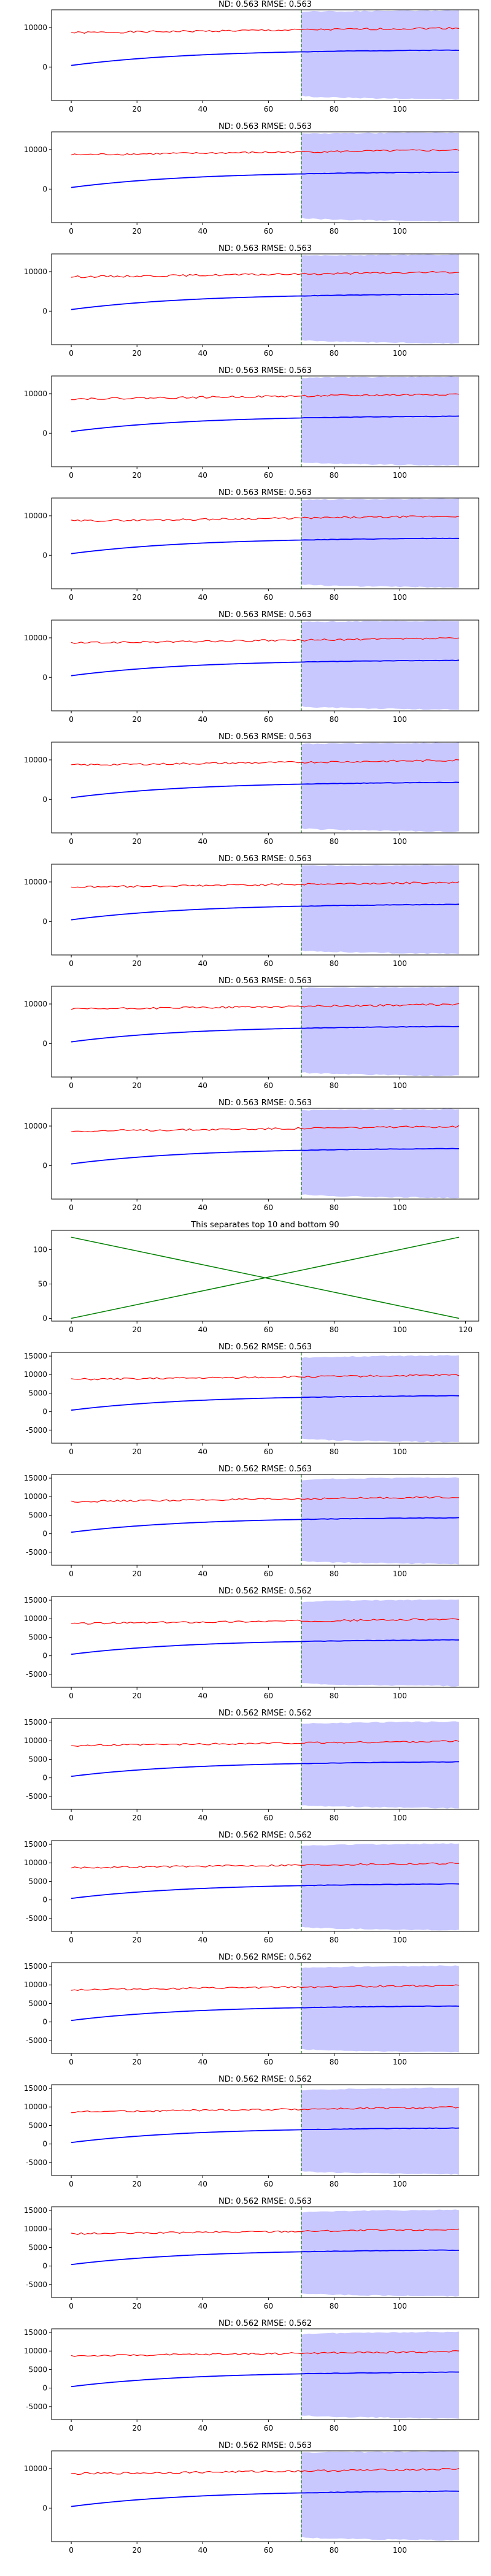 The width and height of the screenshot is (491, 2576). I want to click on chart-panel-2: ND: 0.563 RMSE: 0.563 0 20 40 60 80 100 0 10000, so click(252, 179).